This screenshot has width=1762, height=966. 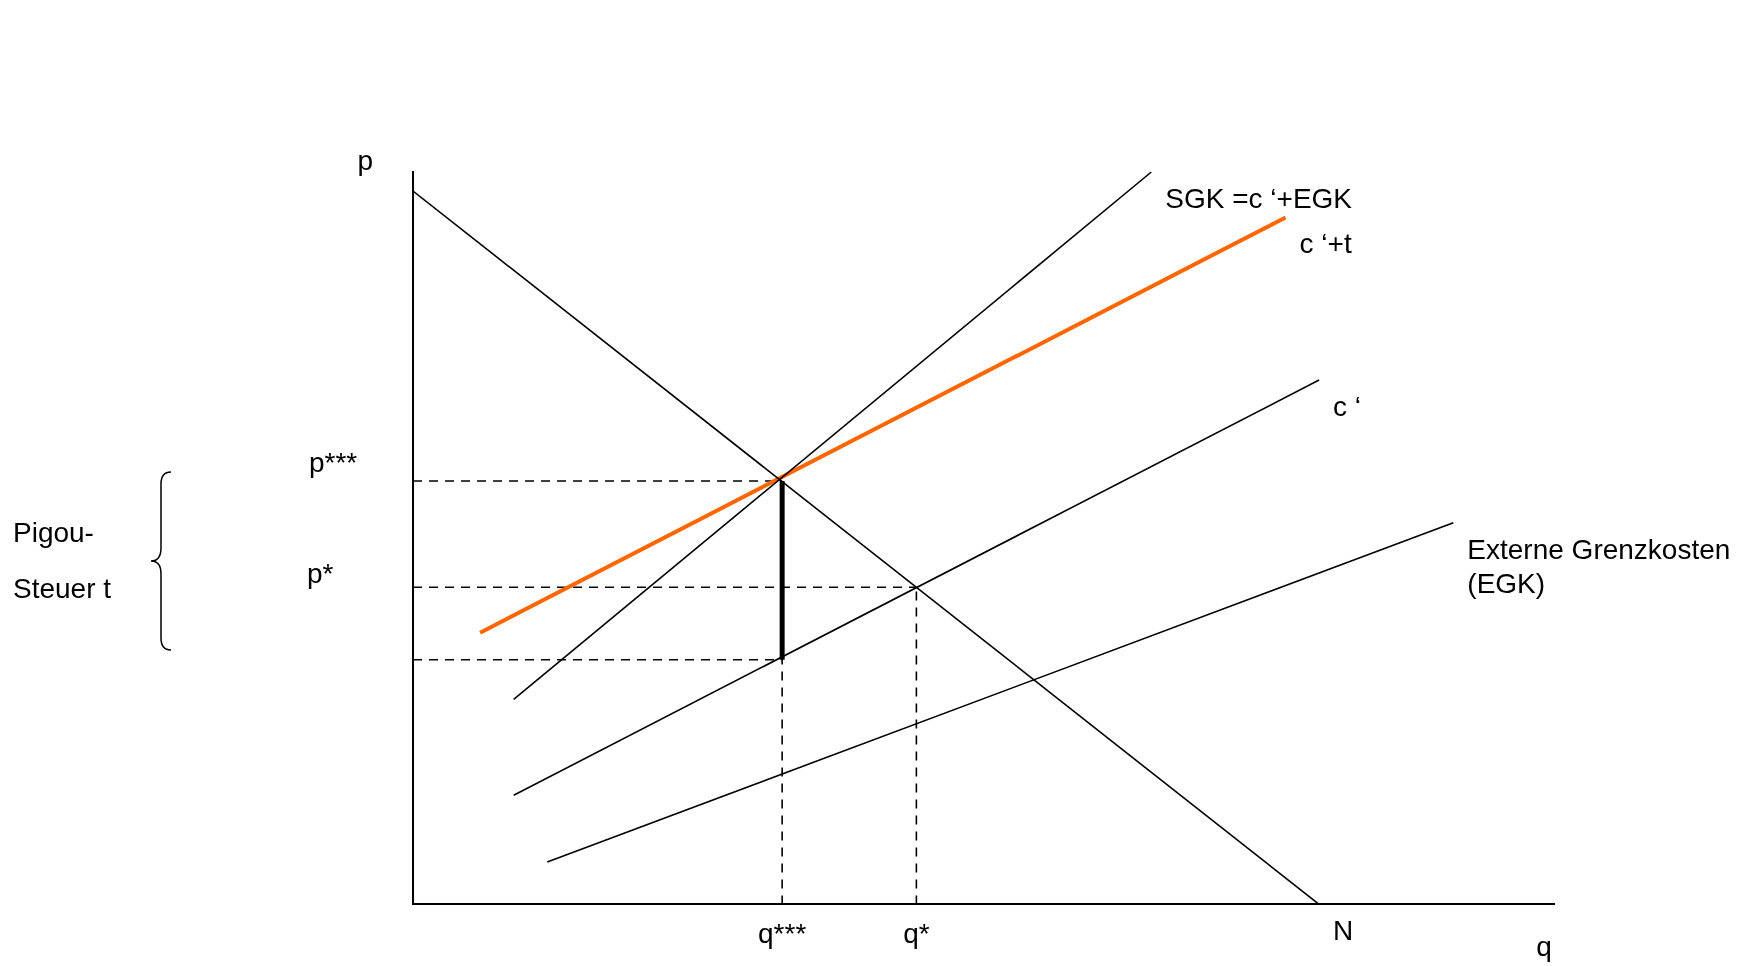 I want to click on text: p*, so click(x=321, y=574).